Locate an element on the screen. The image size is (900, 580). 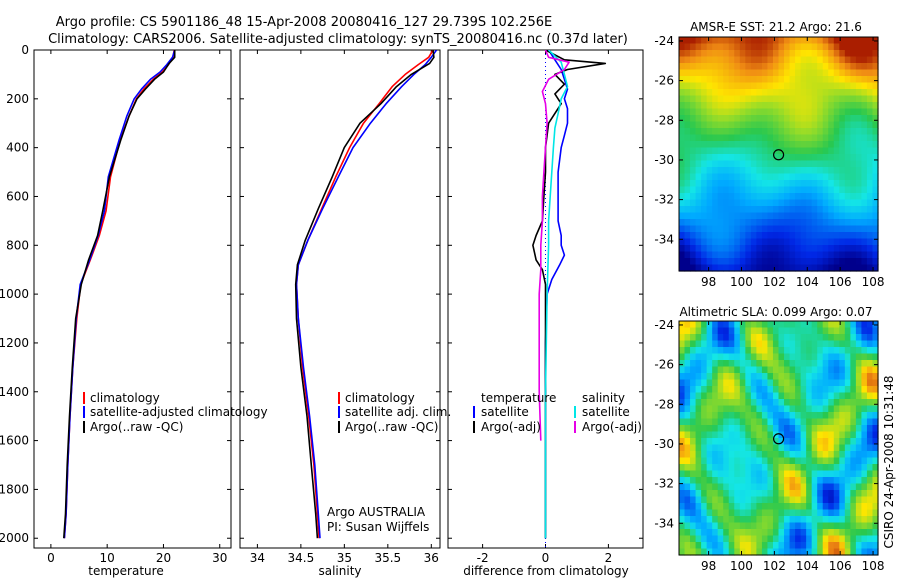
y-tick-label: -34 is located at coordinates (664, 523).